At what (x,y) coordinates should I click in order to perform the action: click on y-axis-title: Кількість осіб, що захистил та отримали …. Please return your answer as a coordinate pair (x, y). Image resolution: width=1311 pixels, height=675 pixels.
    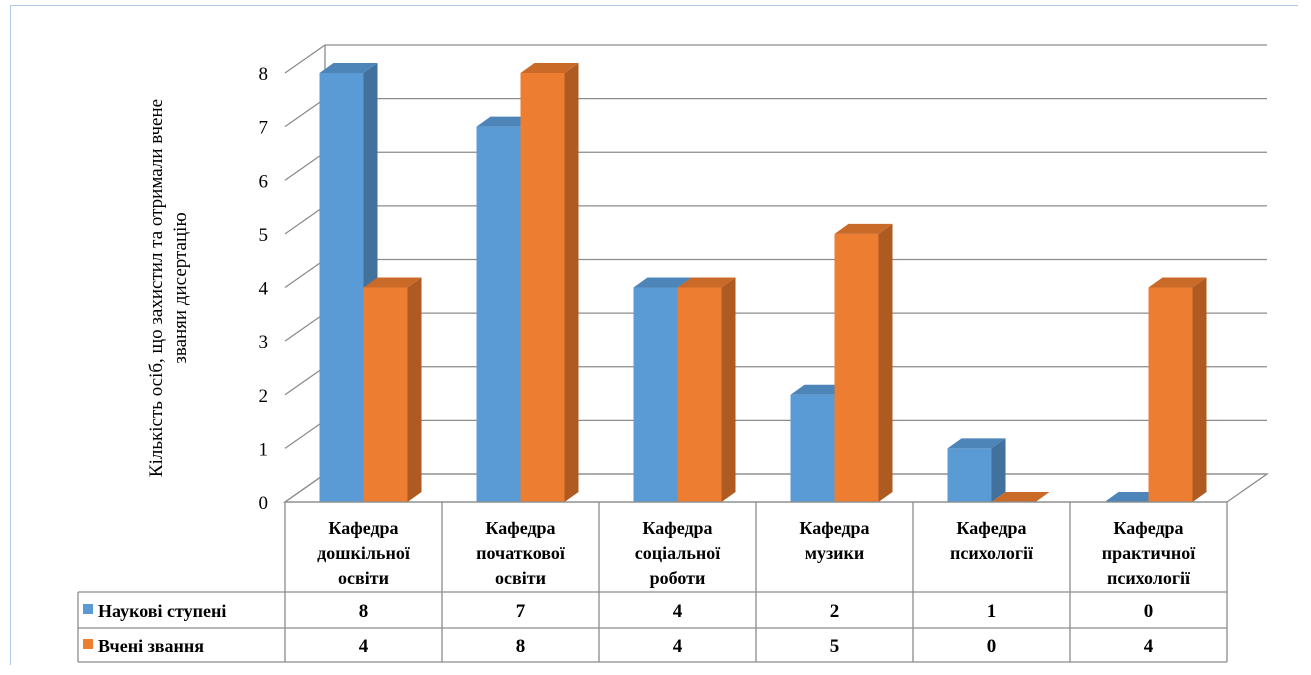
    Looking at the image, I should click on (156, 288).